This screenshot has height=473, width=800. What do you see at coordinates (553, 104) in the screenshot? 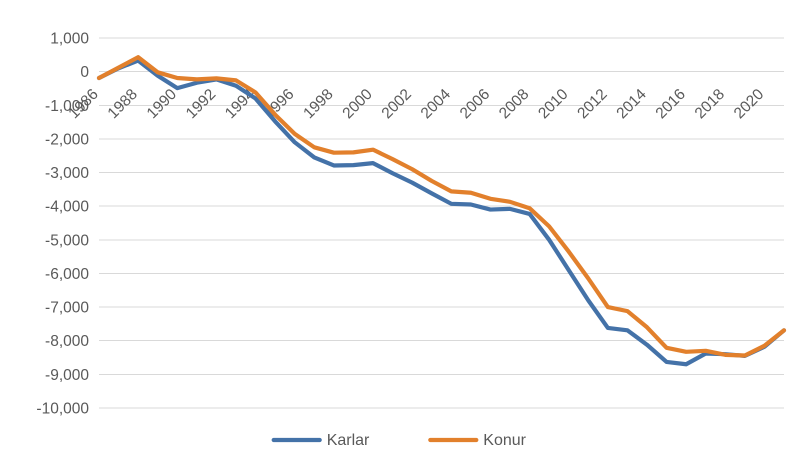
I see `x-axis-tick-label: 2010` at bounding box center [553, 104].